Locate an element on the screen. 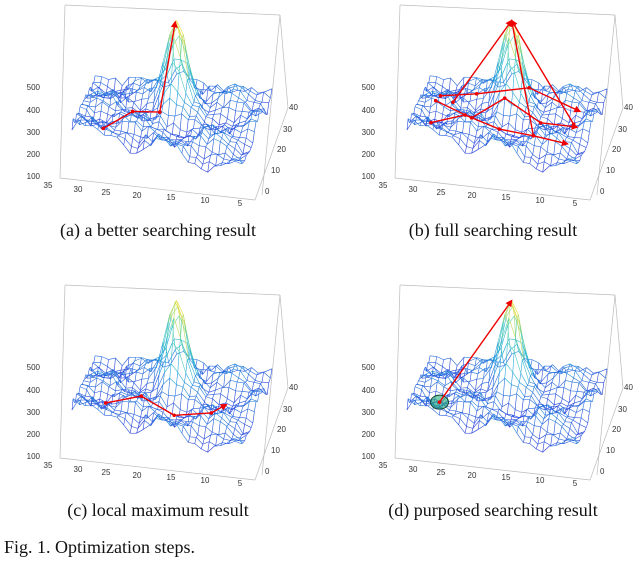 The width and height of the screenshot is (640, 563). y-tick-label: 20 is located at coordinates (281, 429).